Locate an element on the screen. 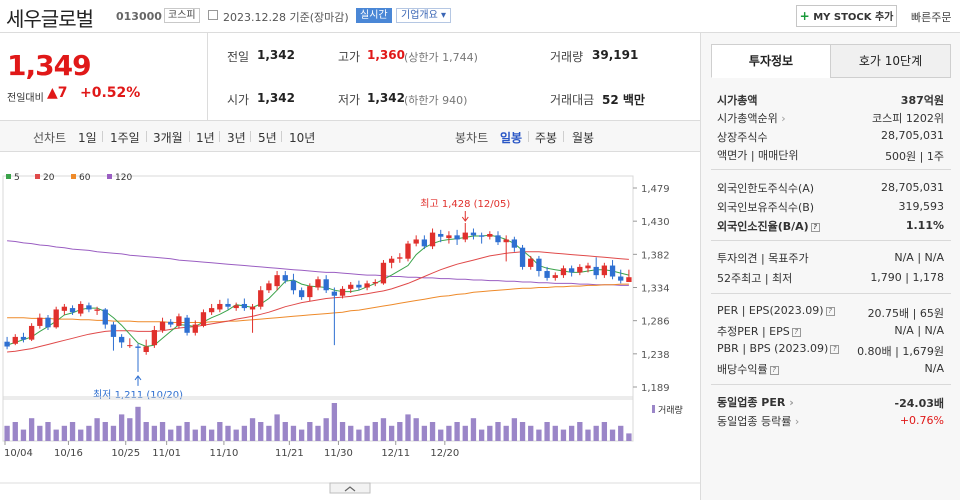  corp-info-dropdown: 기업개요 ▾ is located at coordinates (424, 15).